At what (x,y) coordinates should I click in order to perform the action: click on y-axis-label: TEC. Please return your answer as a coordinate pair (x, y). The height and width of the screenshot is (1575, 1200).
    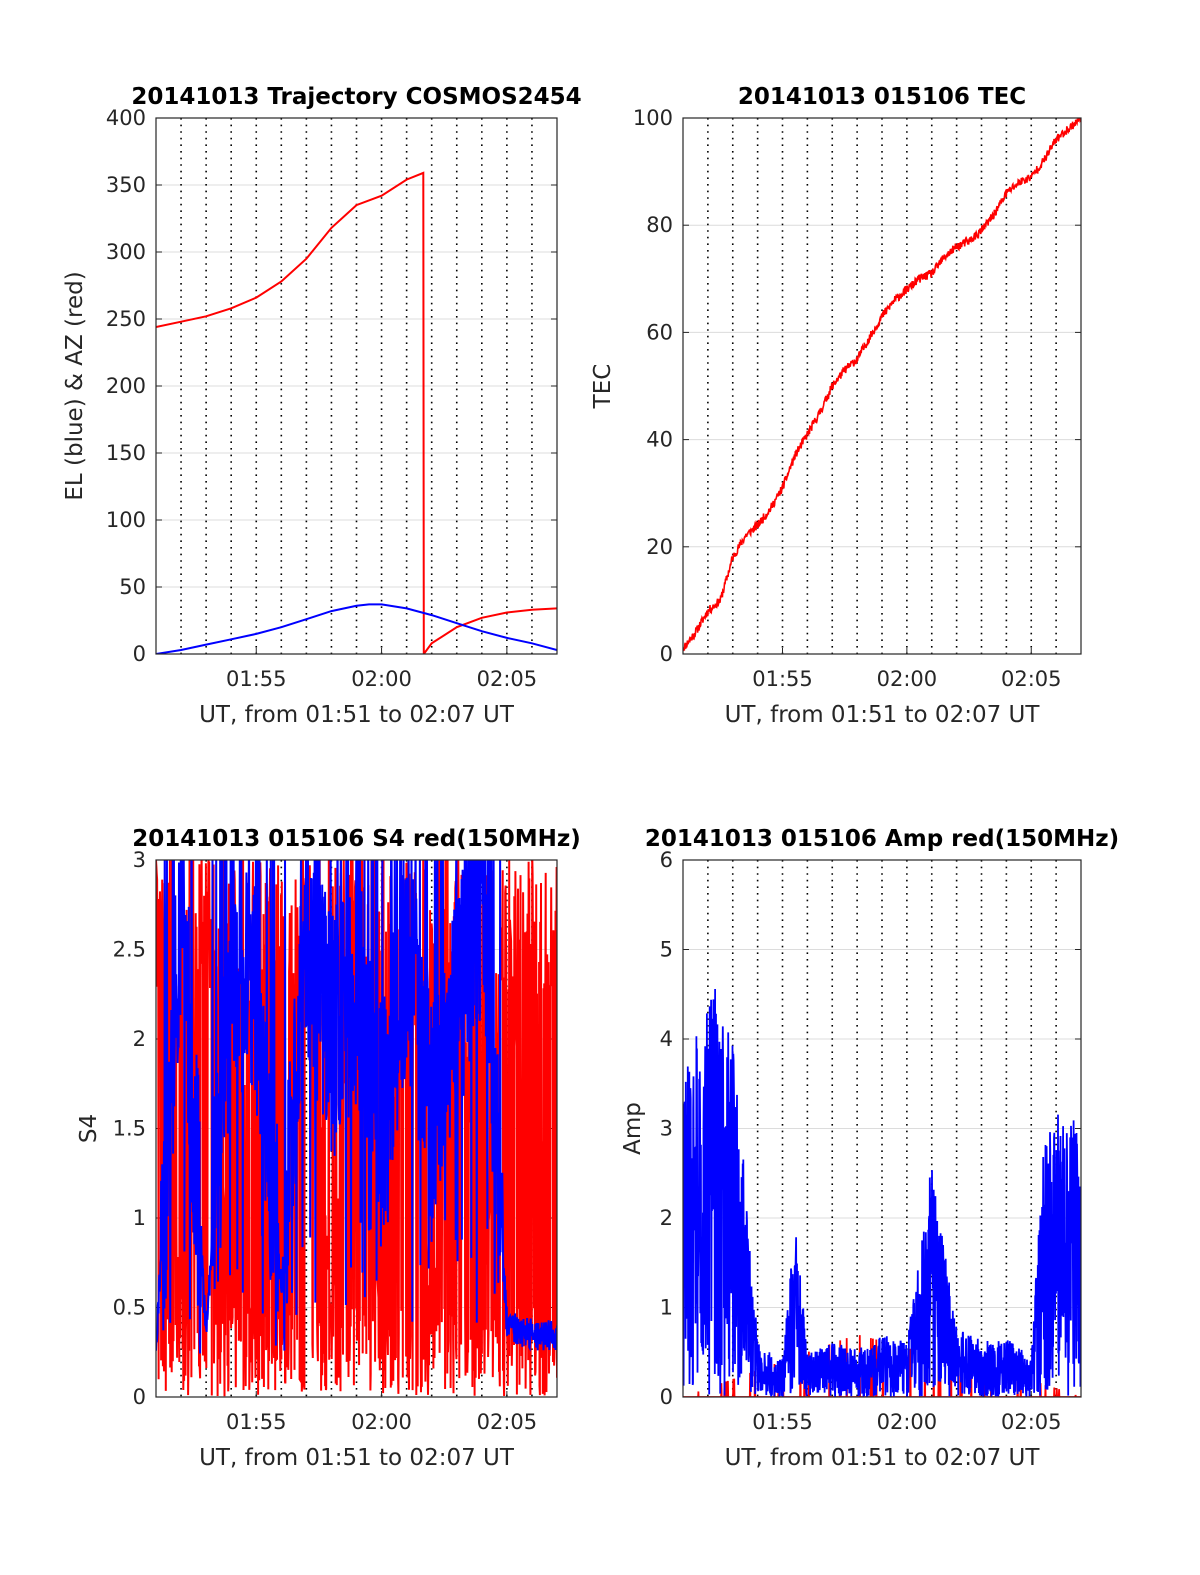
    Looking at the image, I should click on (603, 387).